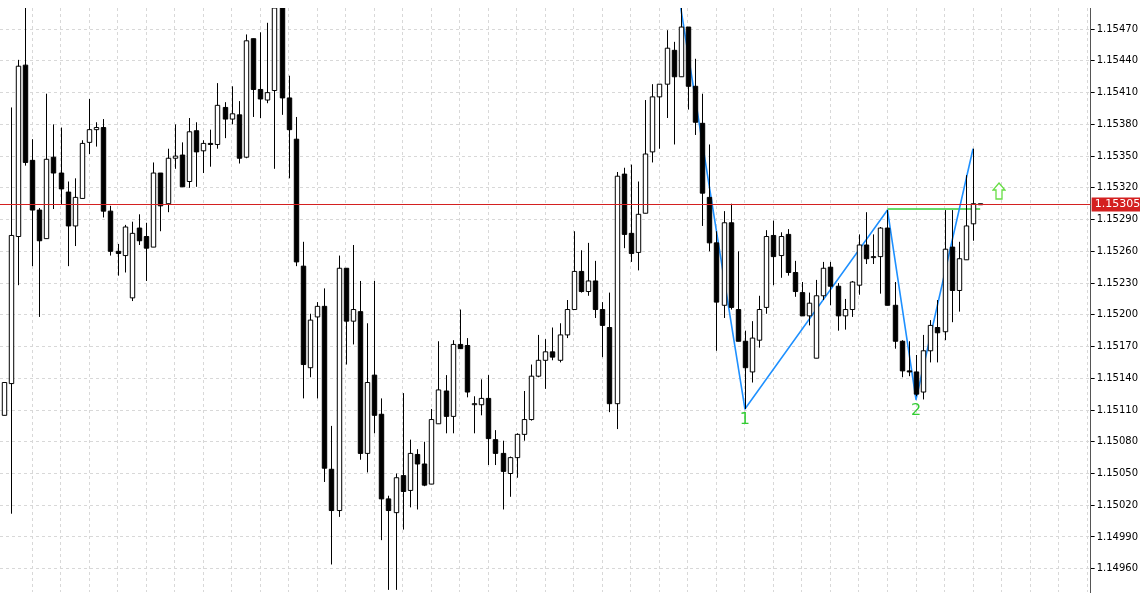  Describe the element at coordinates (1117, 155) in the screenshot. I see `y-tick-label: 1.15350` at that location.